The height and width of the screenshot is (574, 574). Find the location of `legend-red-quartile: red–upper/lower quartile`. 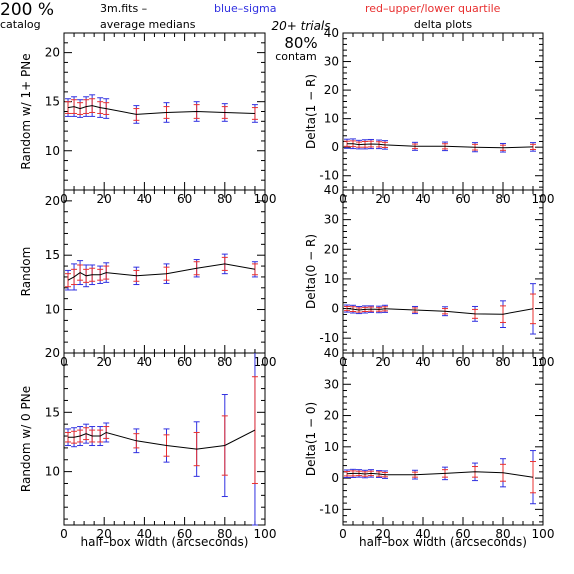

legend-red-quartile: red–upper/lower quartile is located at coordinates (433, 8).